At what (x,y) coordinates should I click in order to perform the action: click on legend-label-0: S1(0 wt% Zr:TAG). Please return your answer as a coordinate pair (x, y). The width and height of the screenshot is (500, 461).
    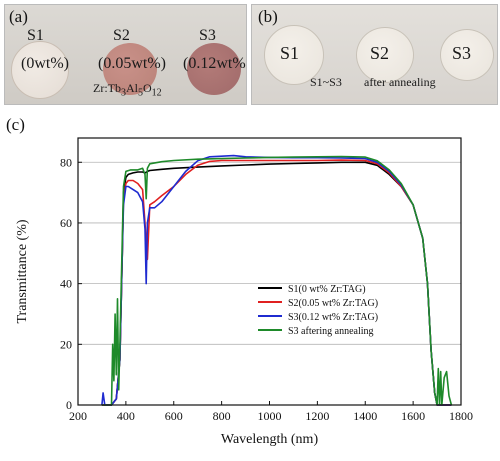
    Looking at the image, I should click on (327, 289).